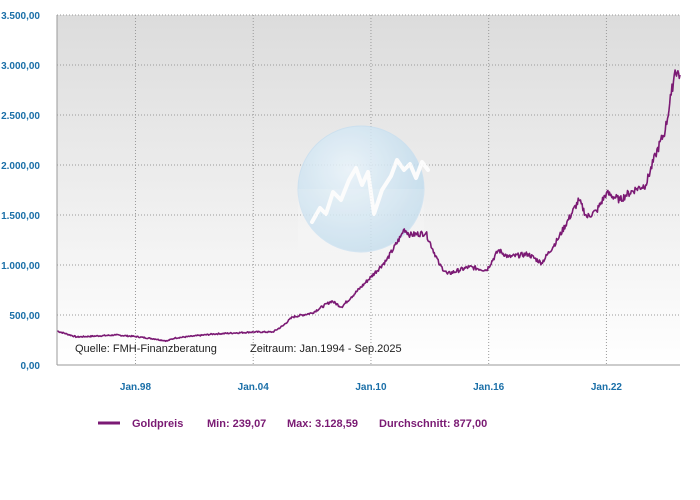 This screenshot has width=700, height=500. Describe the element at coordinates (236, 424) in the screenshot. I see `legend-min: Min: 239,07` at that location.